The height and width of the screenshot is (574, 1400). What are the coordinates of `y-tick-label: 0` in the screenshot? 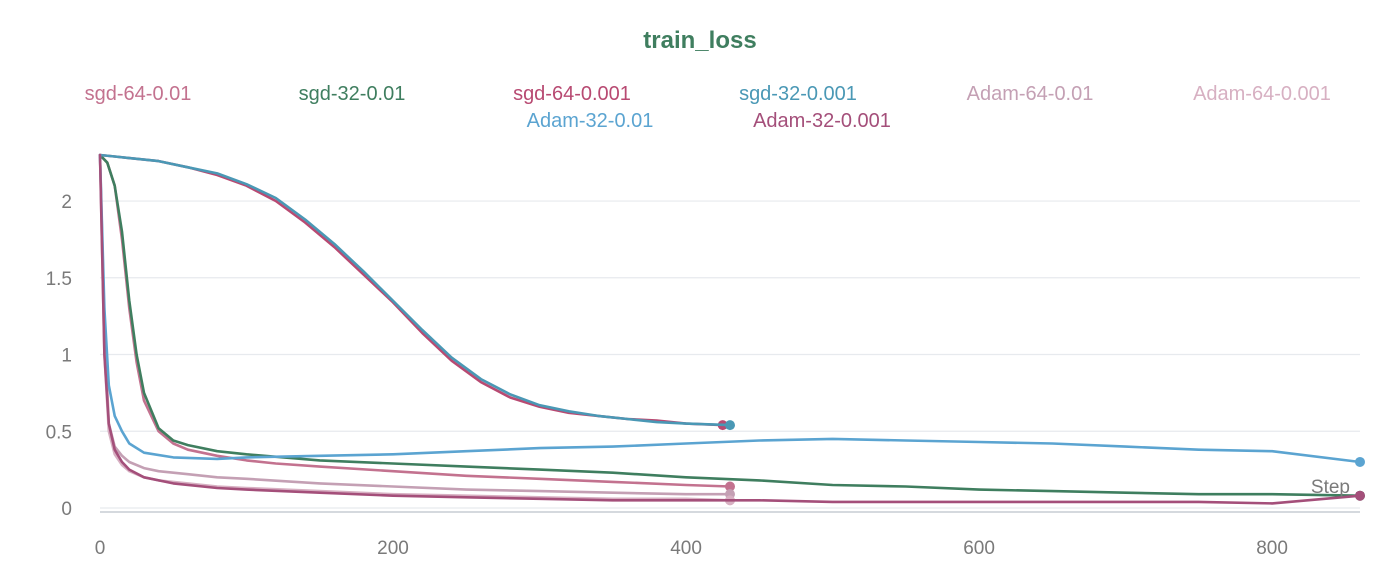 It's located at (66, 509).